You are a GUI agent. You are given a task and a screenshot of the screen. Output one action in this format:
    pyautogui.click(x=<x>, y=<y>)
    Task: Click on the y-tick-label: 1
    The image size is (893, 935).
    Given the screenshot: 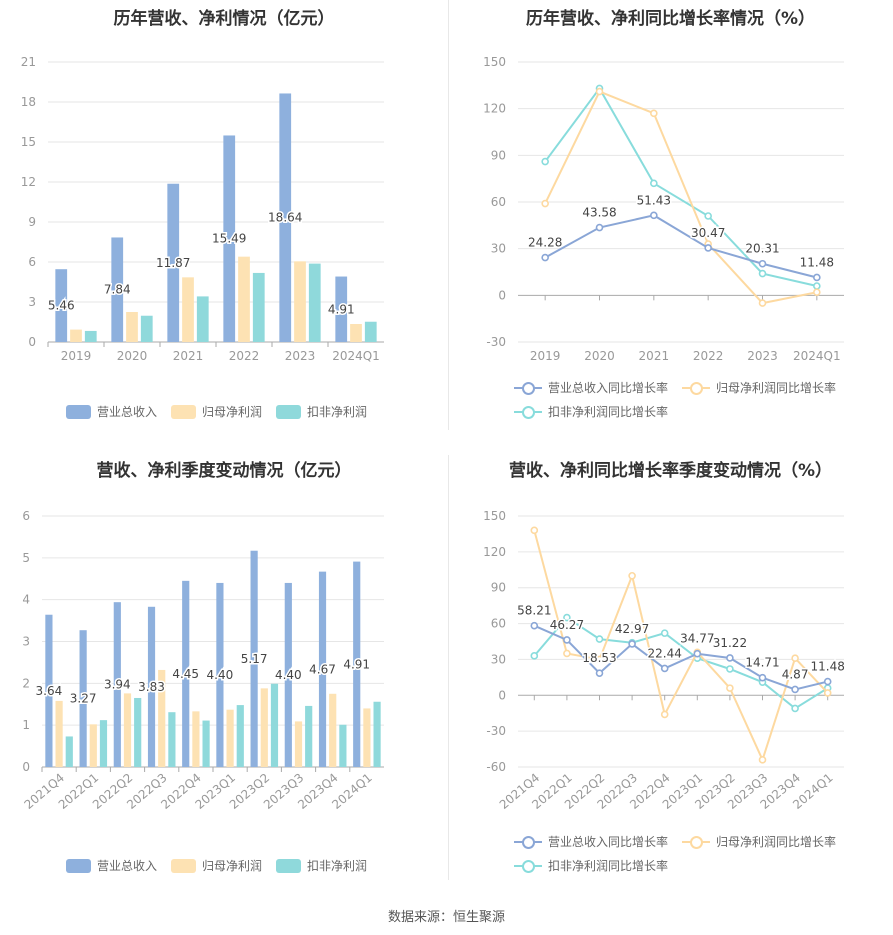 What is the action you would take?
    pyautogui.click(x=26, y=725)
    